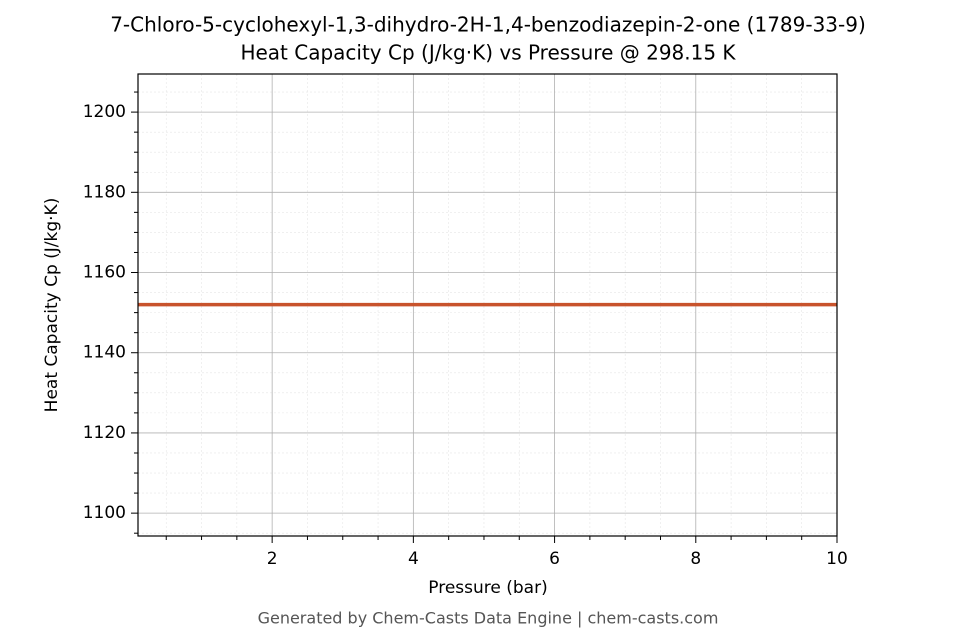 This screenshot has width=976, height=644. What do you see at coordinates (104, 273) in the screenshot?
I see `y-tick-label: 1160` at bounding box center [104, 273].